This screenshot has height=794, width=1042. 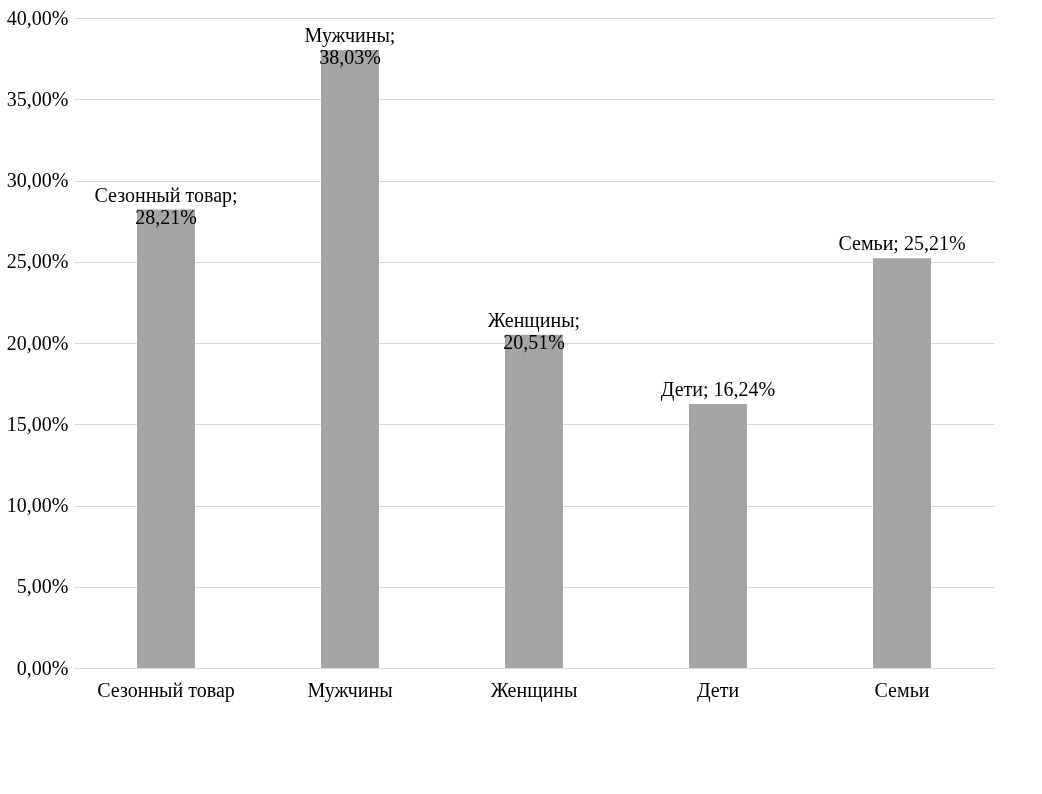 I want to click on y-tick-label: 10,00%, so click(x=37, y=505).